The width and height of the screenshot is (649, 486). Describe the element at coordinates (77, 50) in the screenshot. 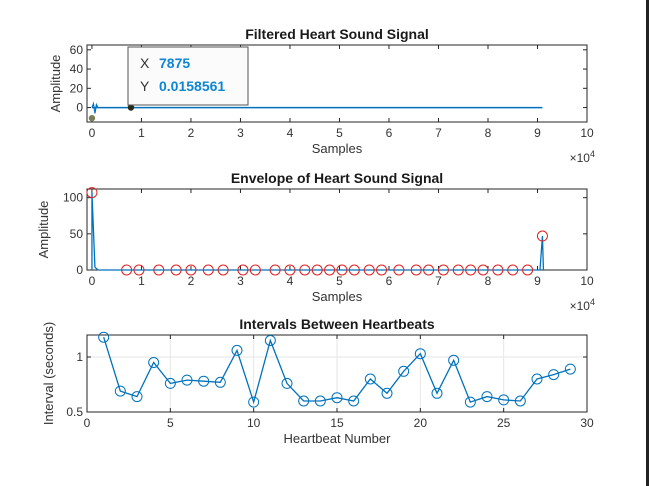

I see `y-tick-label: 60` at that location.